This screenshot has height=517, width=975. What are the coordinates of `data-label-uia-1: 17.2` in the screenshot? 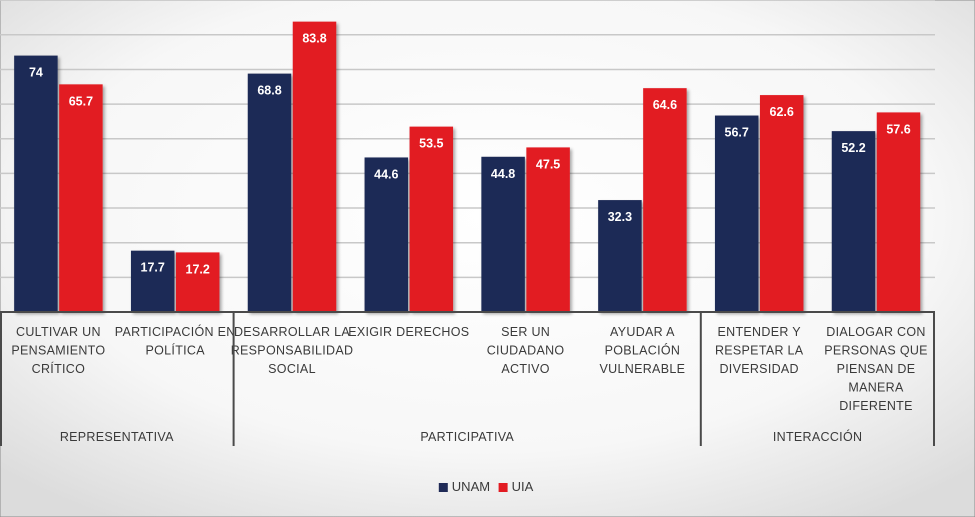 It's located at (198, 269).